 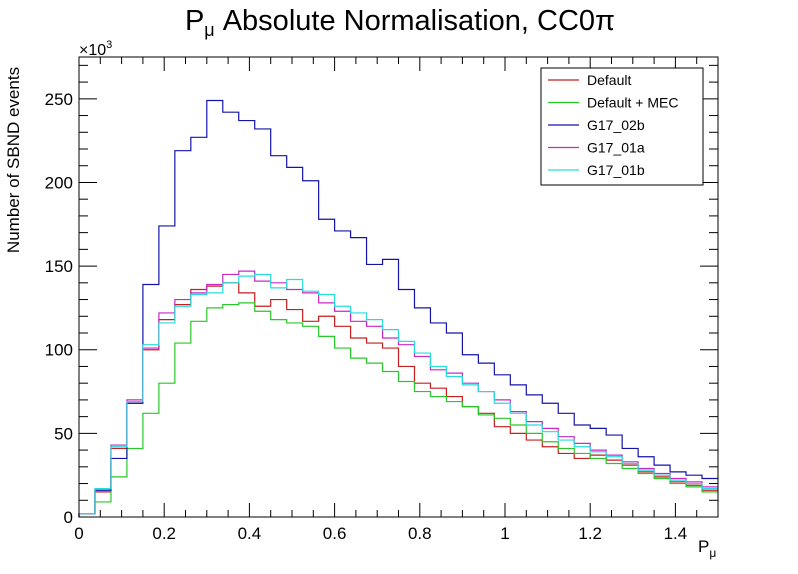 What do you see at coordinates (632, 103) in the screenshot?
I see `legend-label: Default + MEC` at bounding box center [632, 103].